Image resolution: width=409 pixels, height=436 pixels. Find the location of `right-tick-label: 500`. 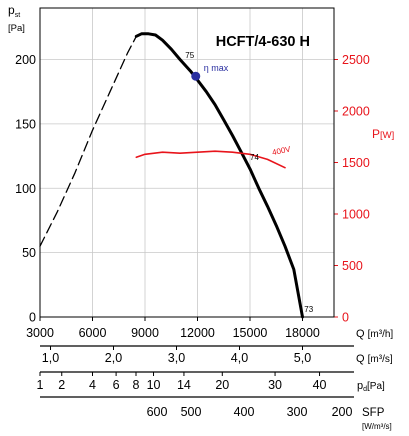

right-tick-label: 500 is located at coordinates (352, 266).